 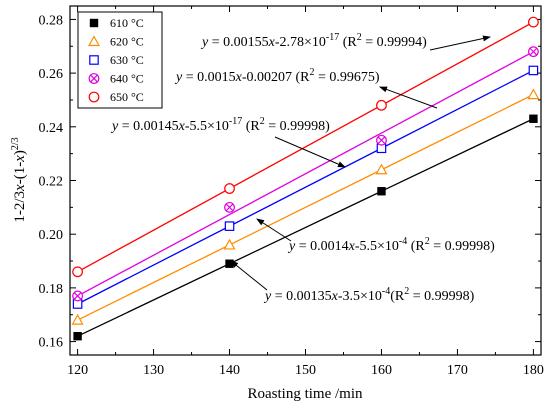 What do you see at coordinates (277, 76) in the screenshot?
I see `fit-equation: y = 0.0015x-0.00207 (R2 = 0.99675)` at bounding box center [277, 76].